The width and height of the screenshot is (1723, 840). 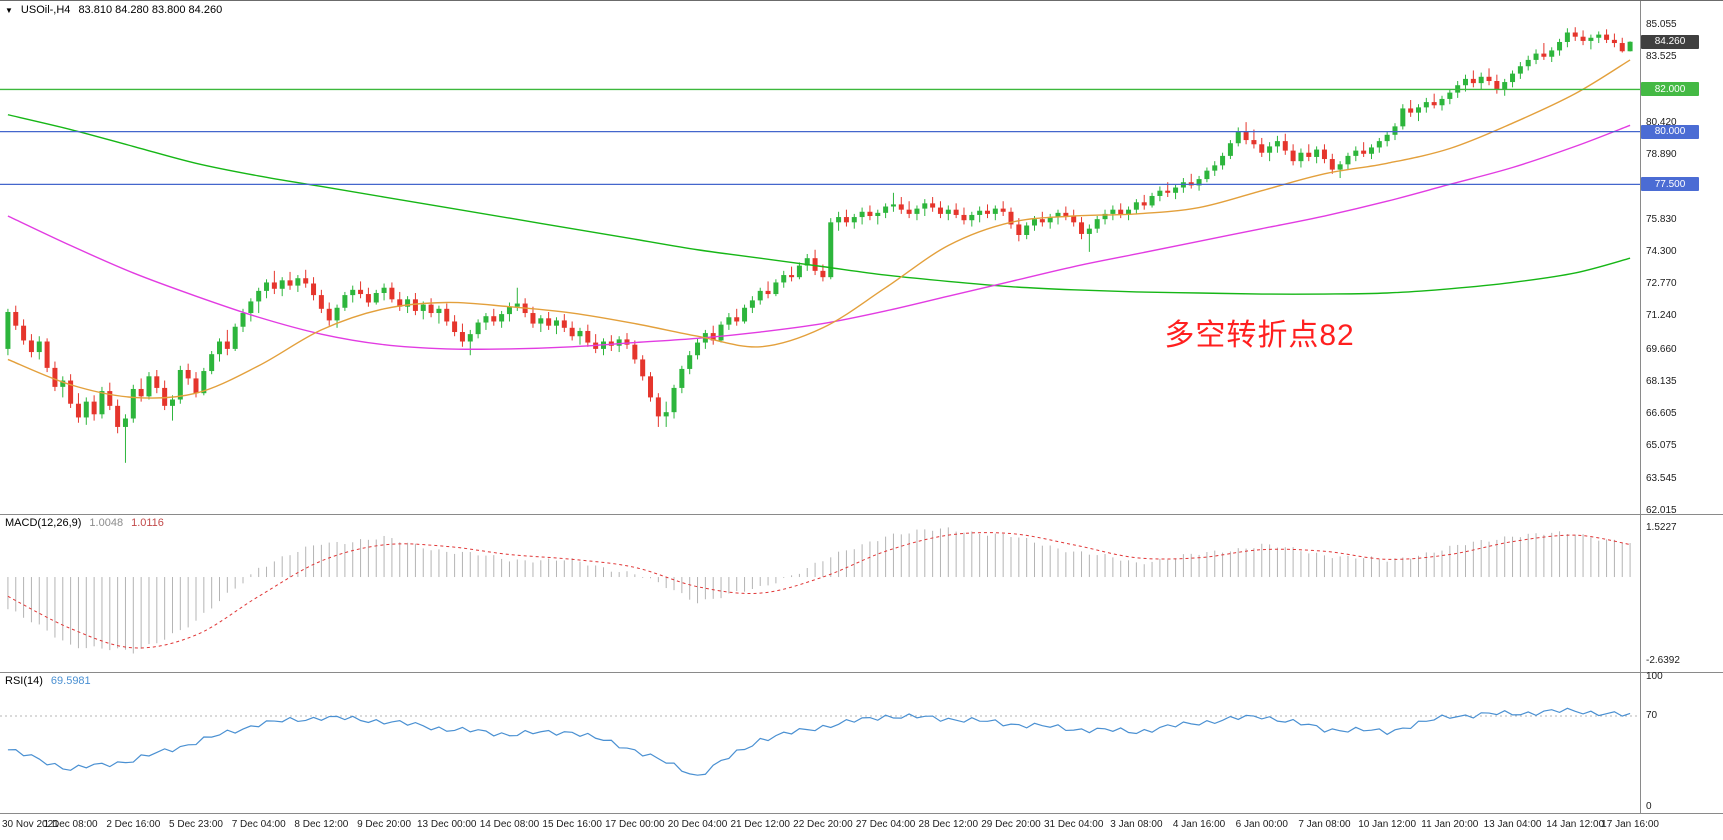 What do you see at coordinates (572, 824) in the screenshot?
I see `time-tick-label: 15 Dec 16:00` at bounding box center [572, 824].